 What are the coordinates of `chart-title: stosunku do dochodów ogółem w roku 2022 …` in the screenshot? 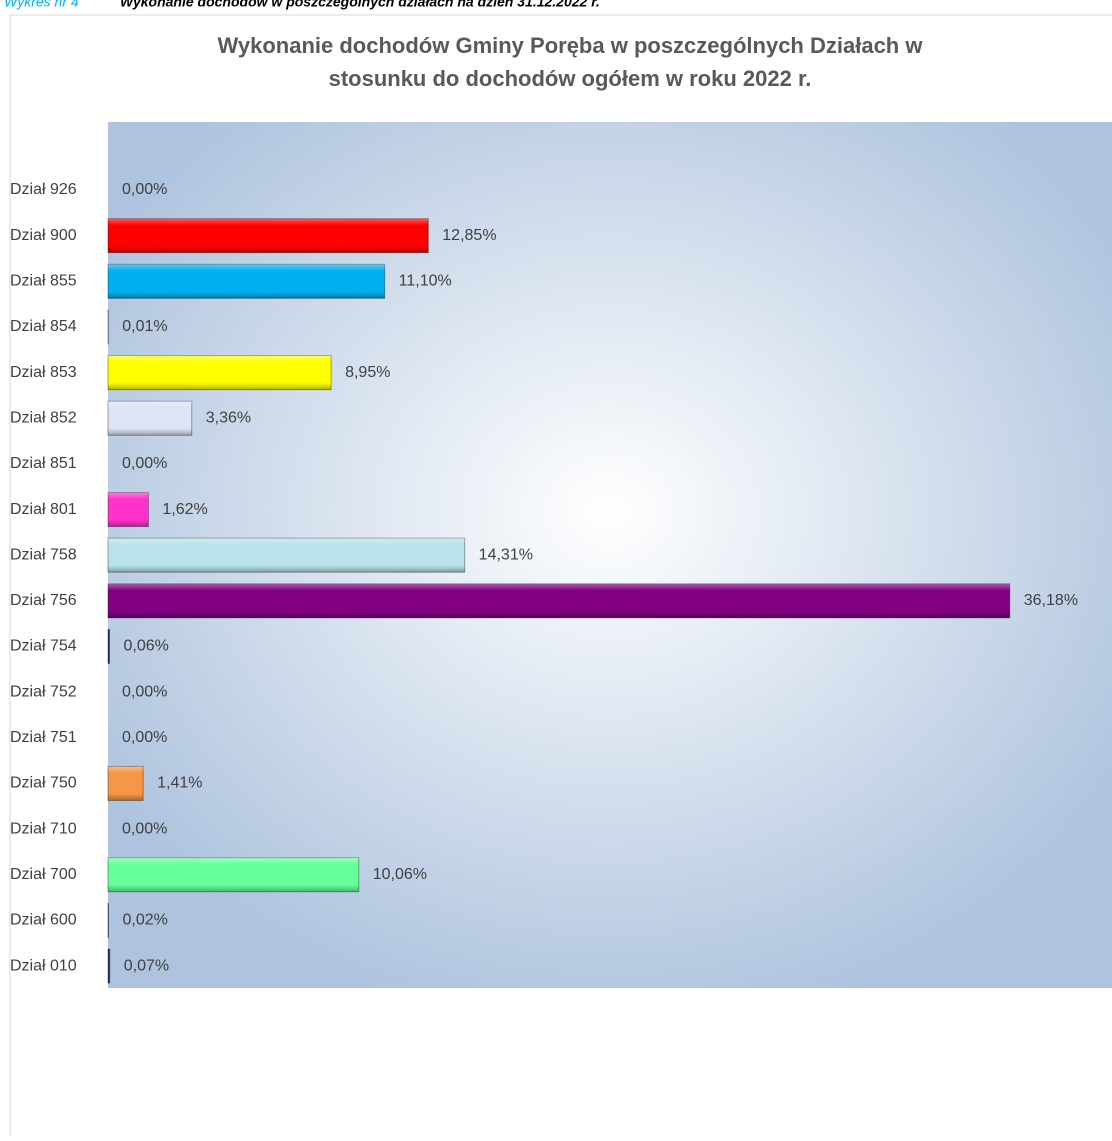 It's located at (570, 78).